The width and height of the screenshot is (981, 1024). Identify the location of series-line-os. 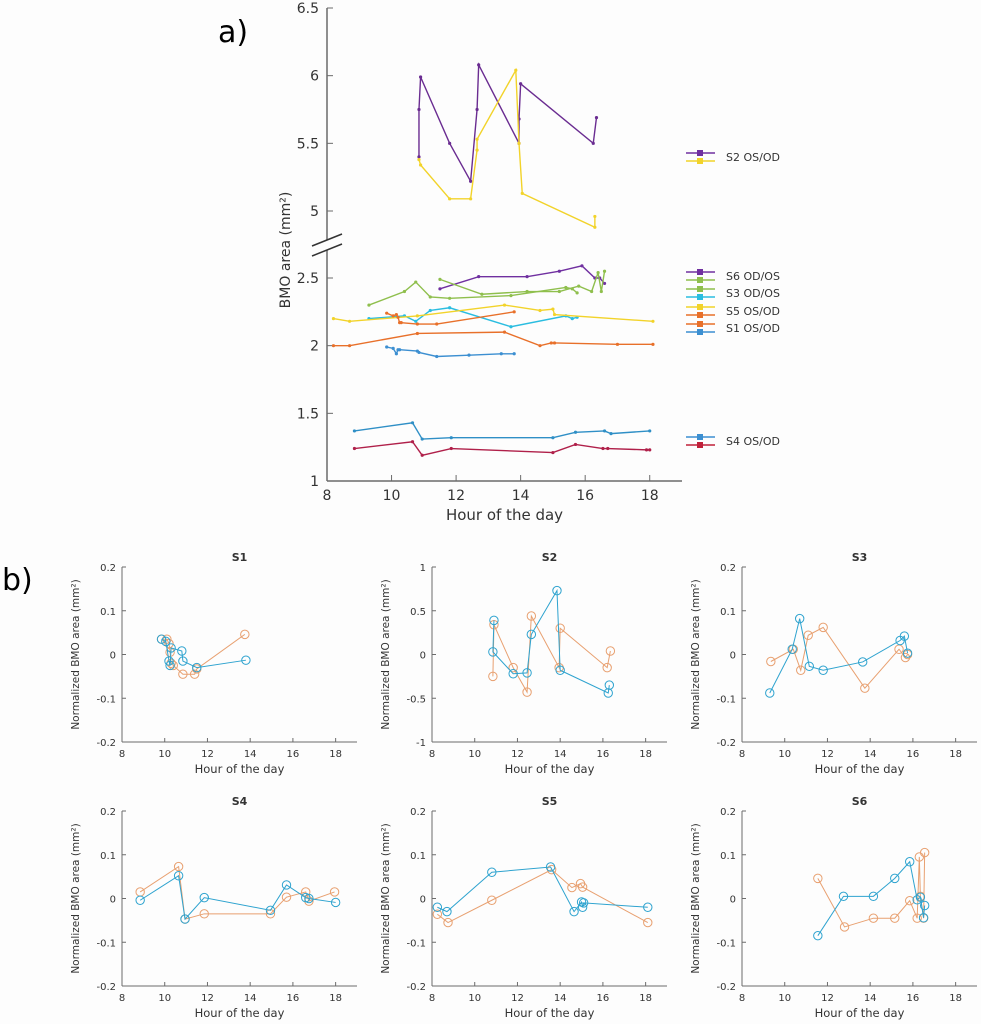
(237, 892).